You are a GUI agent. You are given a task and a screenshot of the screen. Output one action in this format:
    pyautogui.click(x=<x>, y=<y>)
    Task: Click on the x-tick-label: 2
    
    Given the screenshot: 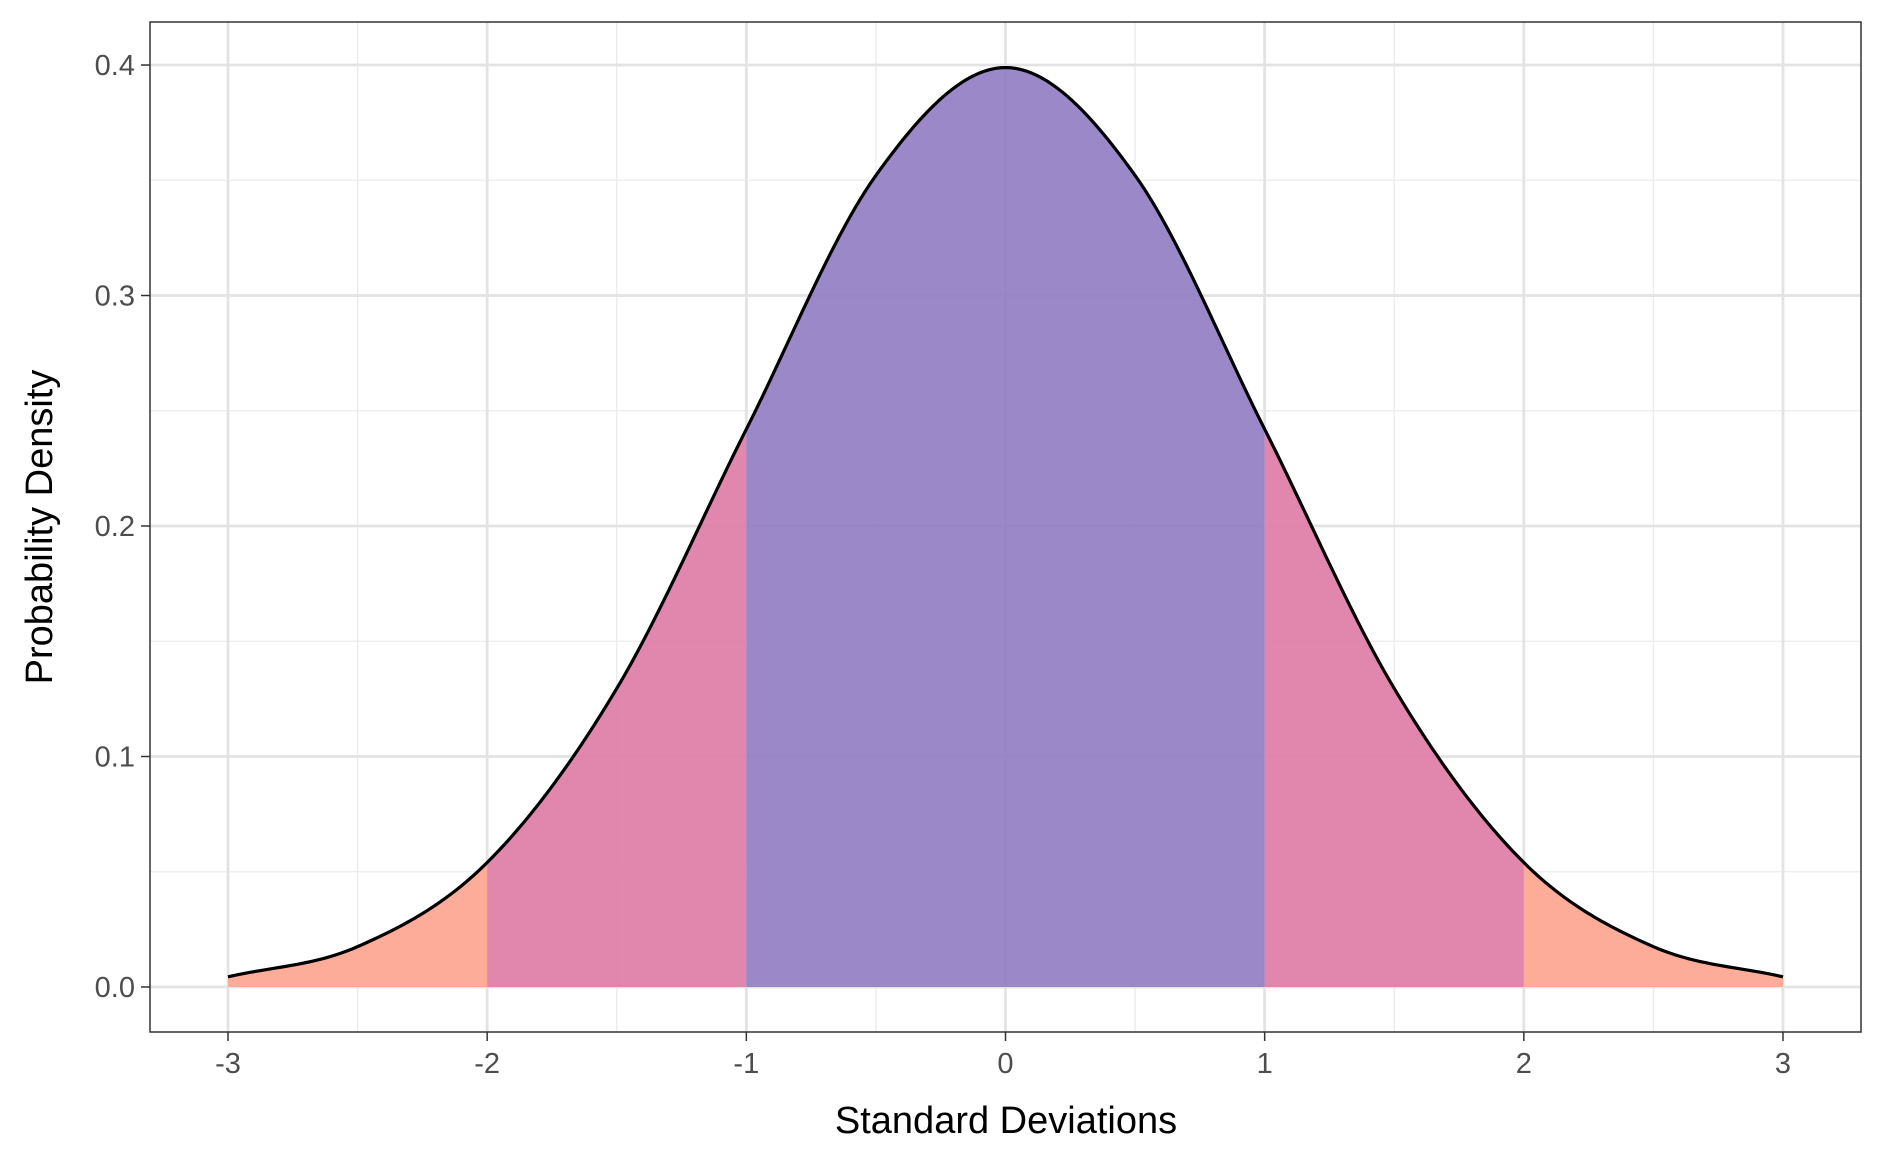 What is the action you would take?
    pyautogui.click(x=1524, y=1064)
    